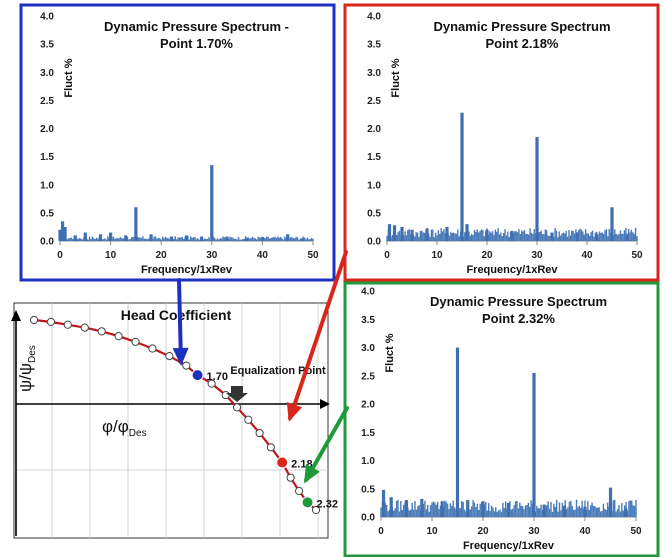  I want to click on y-axis-label: ψ/ψDes, so click(27, 368).